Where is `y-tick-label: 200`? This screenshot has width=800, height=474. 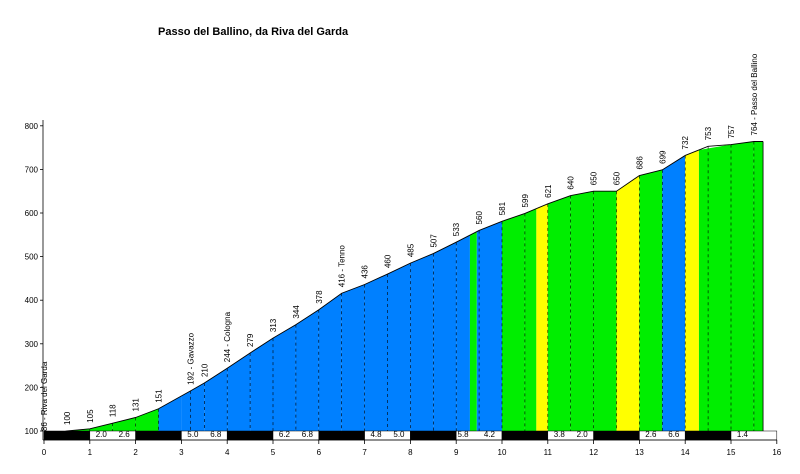
y-tick-label: 200 is located at coordinates (32, 387).